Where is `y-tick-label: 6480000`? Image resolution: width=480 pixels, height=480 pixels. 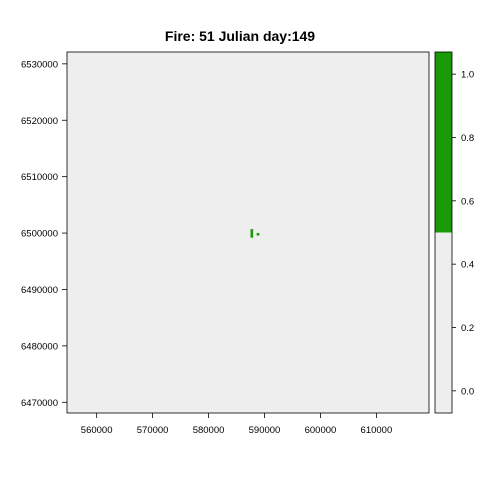
y-tick-label: 6480000 is located at coordinates (39, 346).